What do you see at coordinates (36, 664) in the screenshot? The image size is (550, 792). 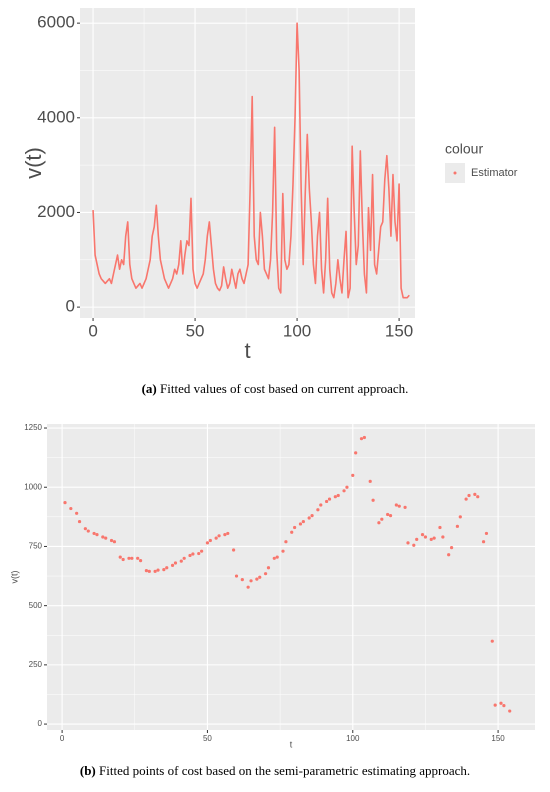 I see `y-tick-label: 250` at bounding box center [36, 664].